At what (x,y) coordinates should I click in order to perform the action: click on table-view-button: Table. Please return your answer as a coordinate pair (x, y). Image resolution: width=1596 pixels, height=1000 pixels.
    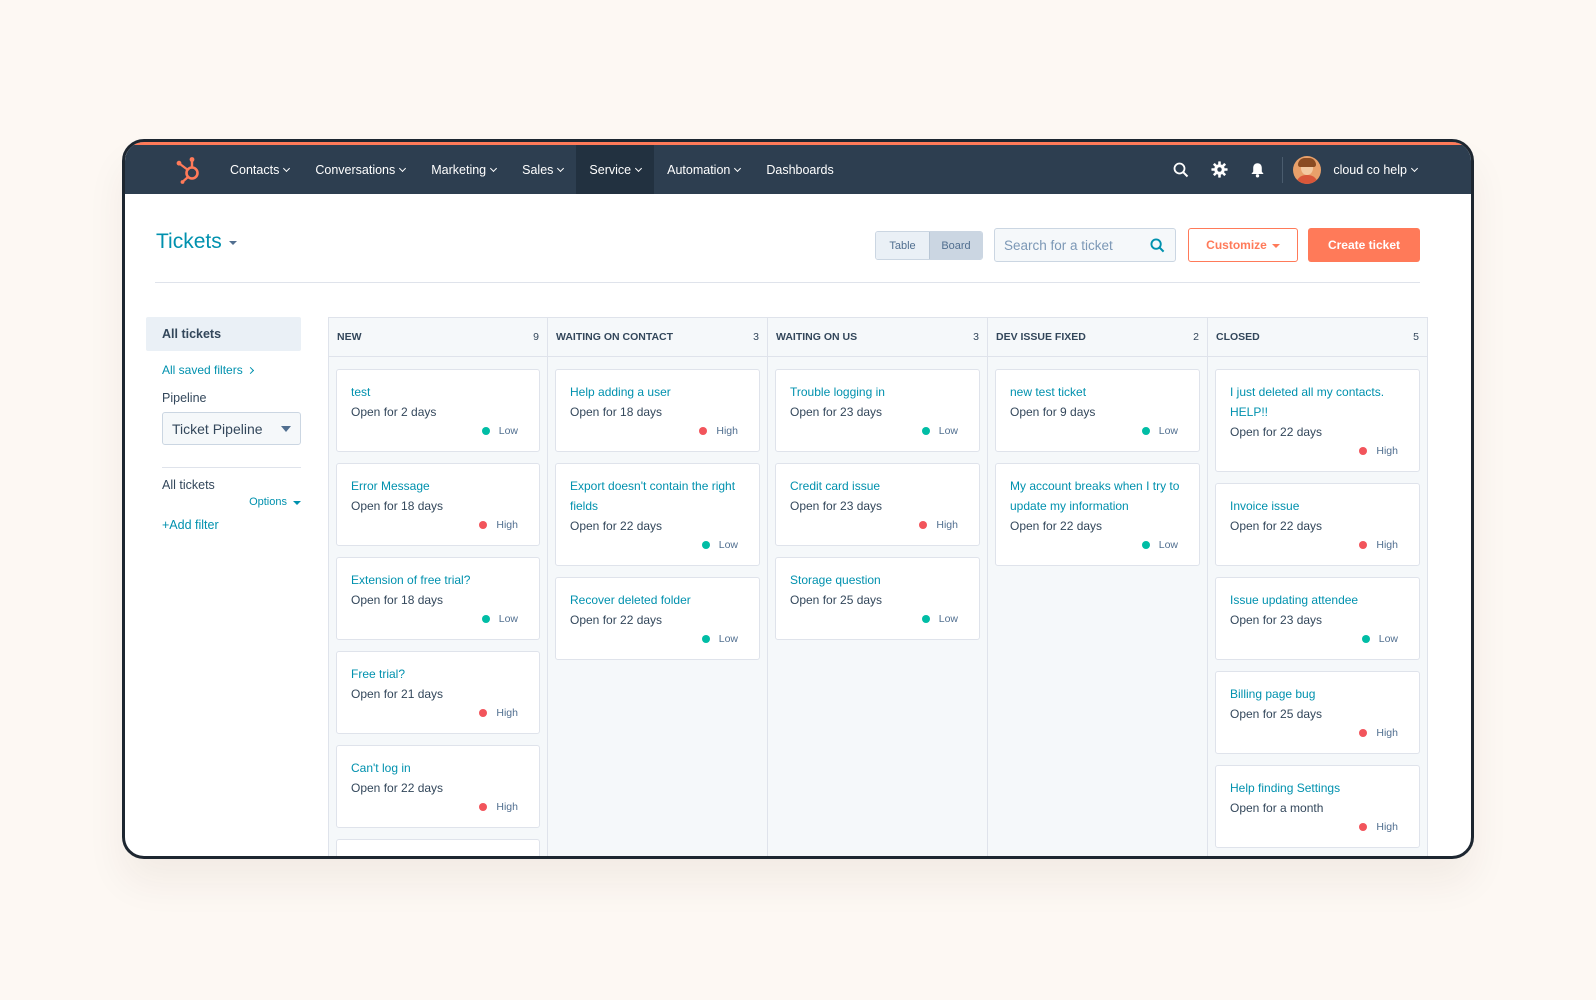
    Looking at the image, I should click on (902, 245).